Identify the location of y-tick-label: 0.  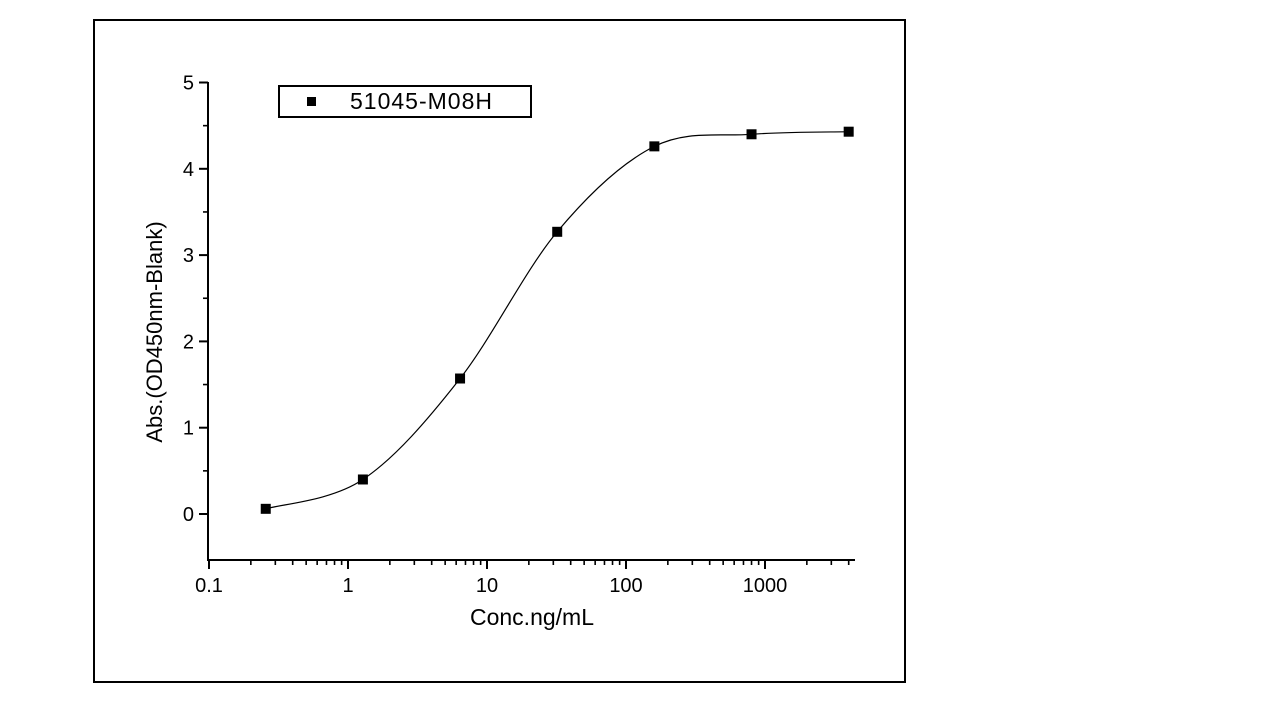
(188, 515).